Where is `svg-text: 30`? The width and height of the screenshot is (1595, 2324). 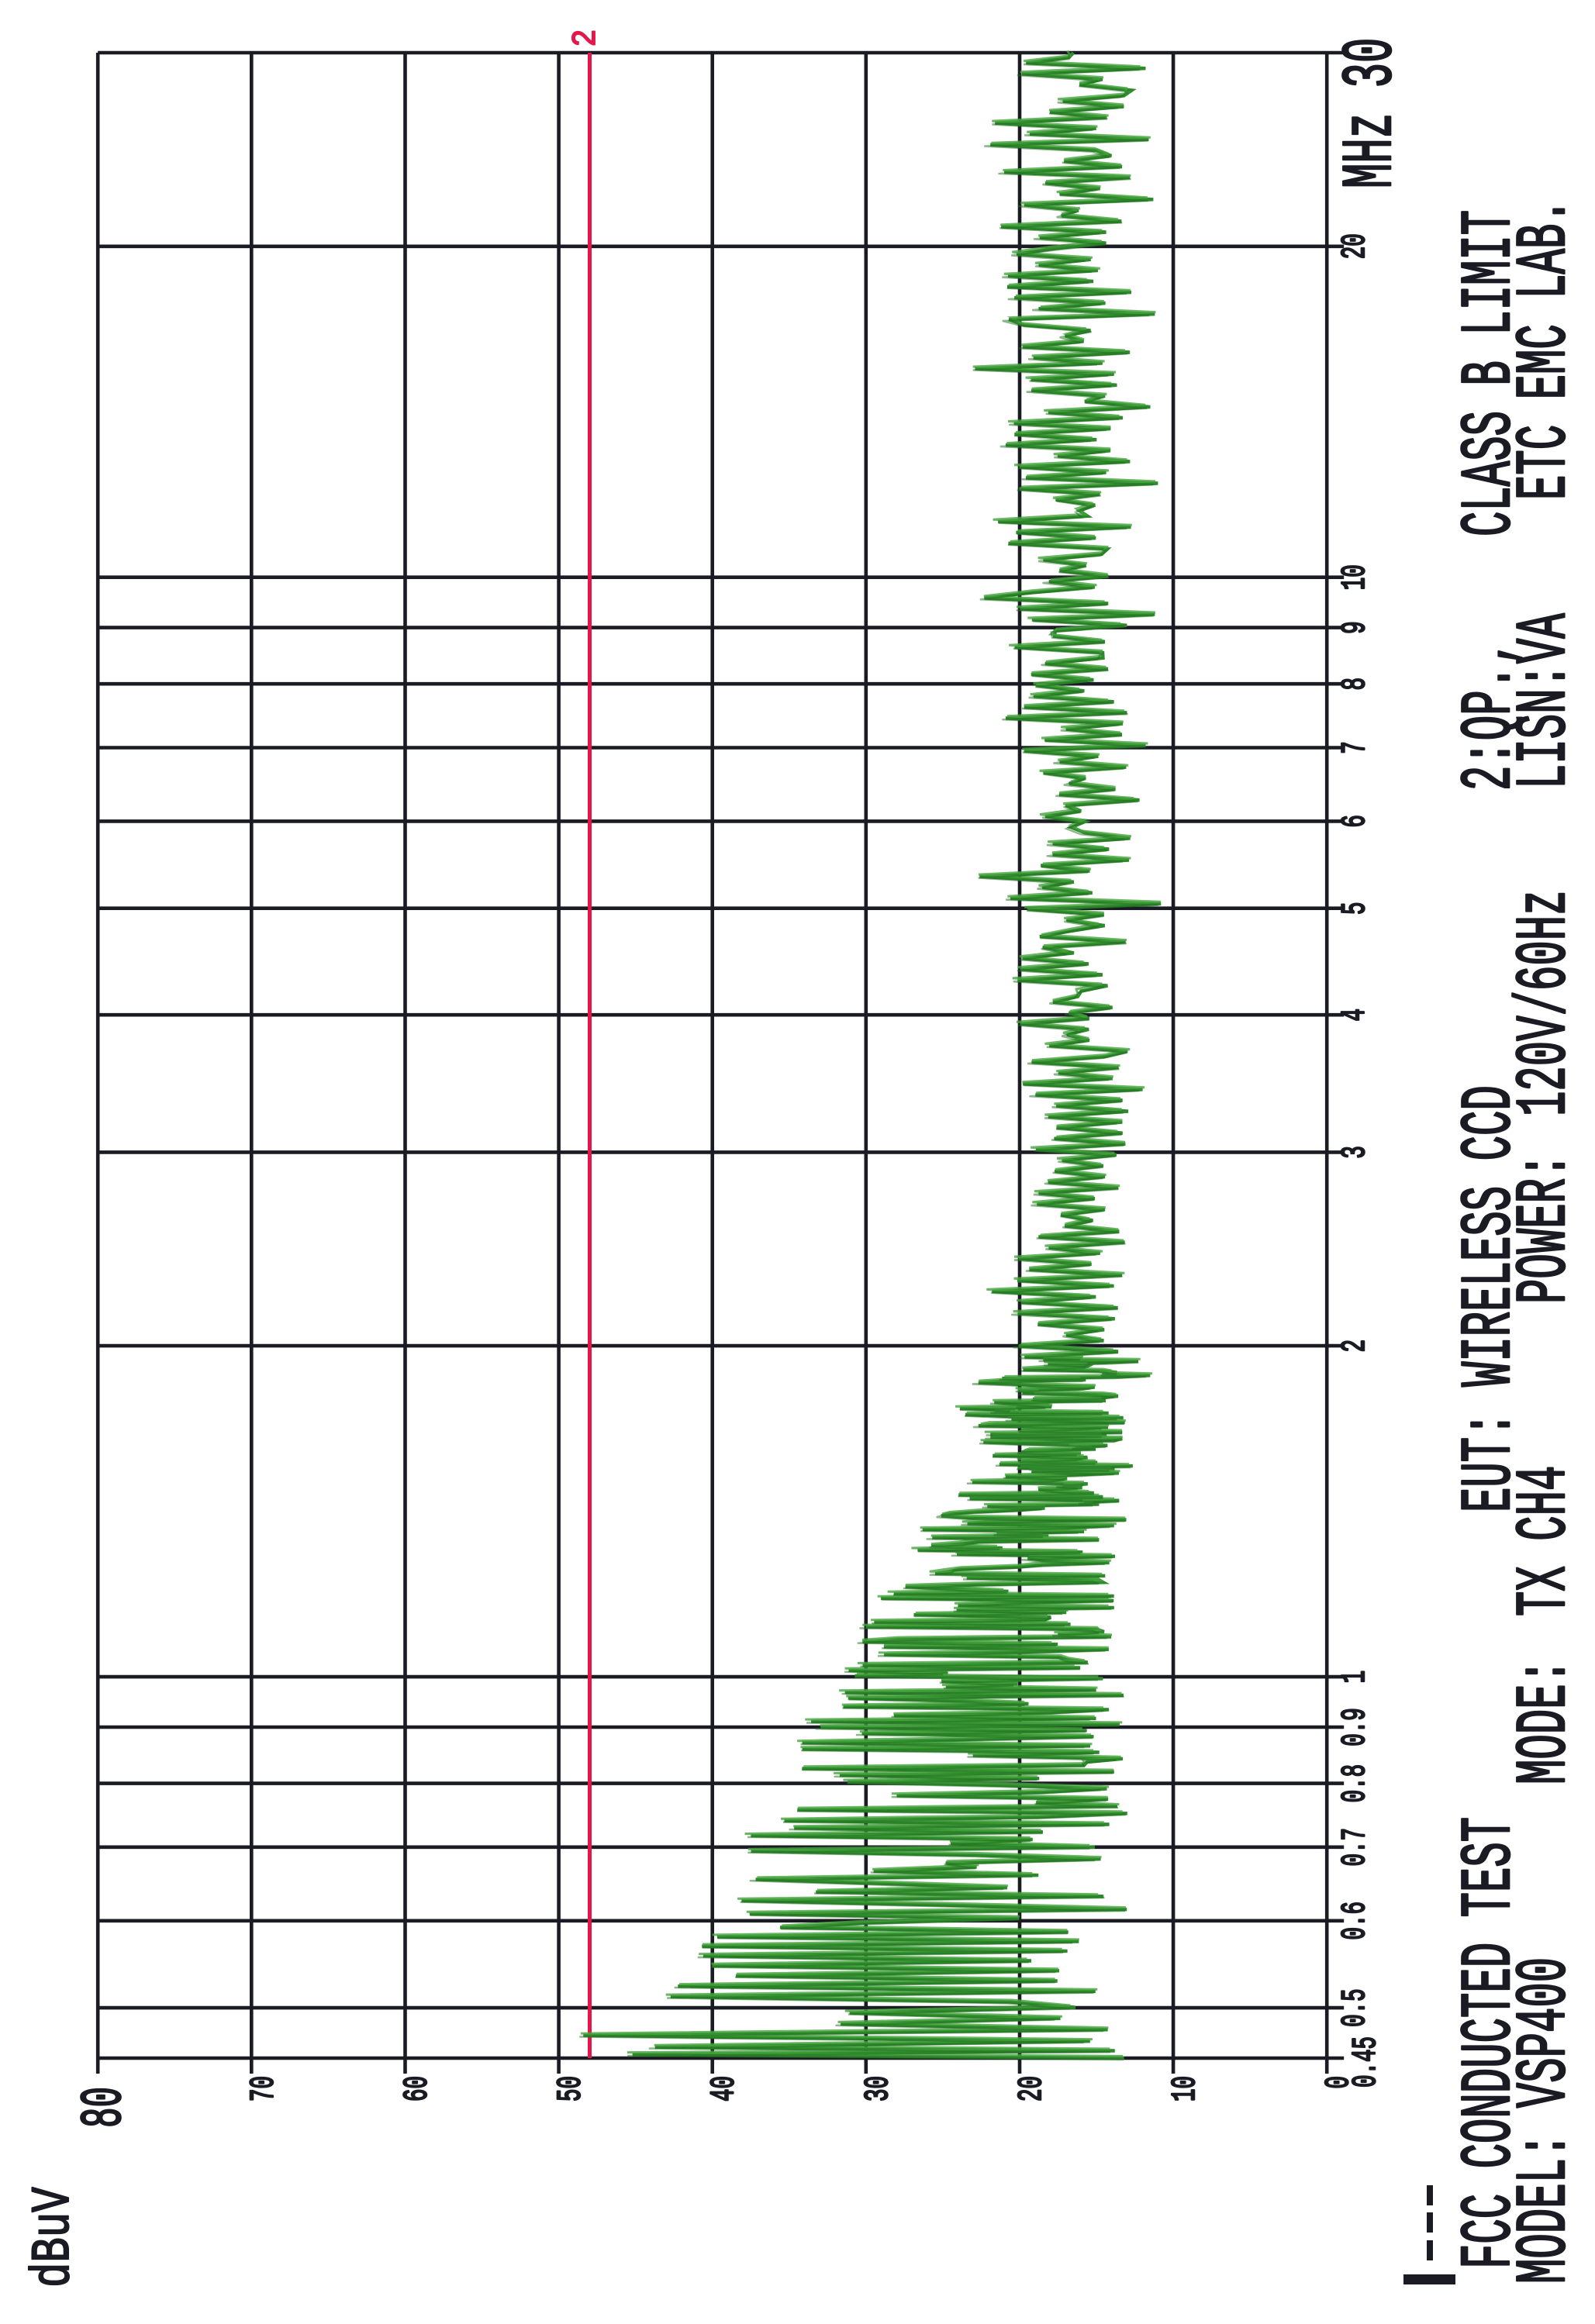
svg-text: 30 is located at coordinates (878, 2089).